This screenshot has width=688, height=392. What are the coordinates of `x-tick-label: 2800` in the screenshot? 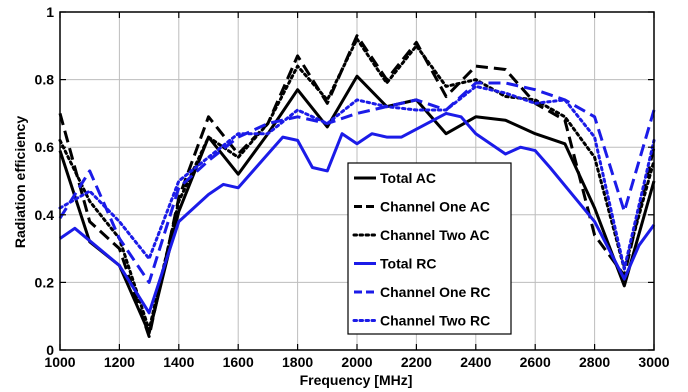 It's located at (594, 362).